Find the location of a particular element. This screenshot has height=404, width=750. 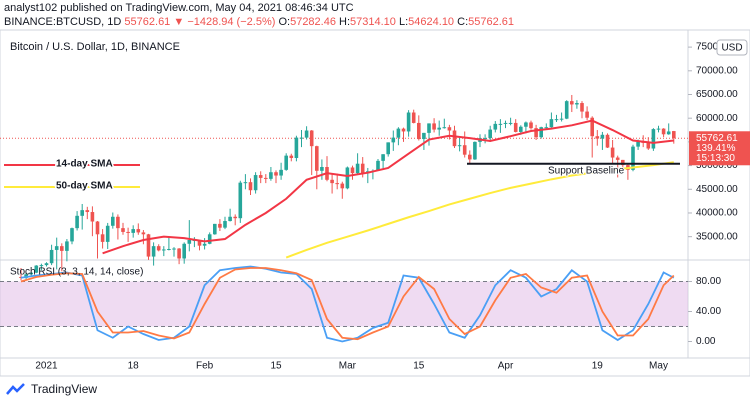

sma-annotation: 14-day SMA is located at coordinates (84, 164).